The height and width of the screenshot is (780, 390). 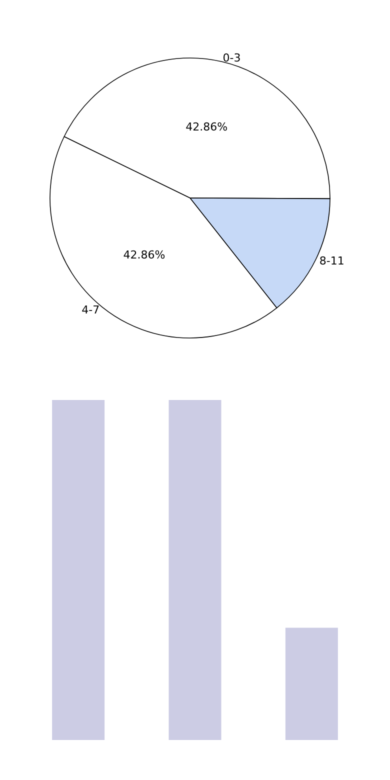 I want to click on slice-label: 8-11, so click(x=331, y=261).